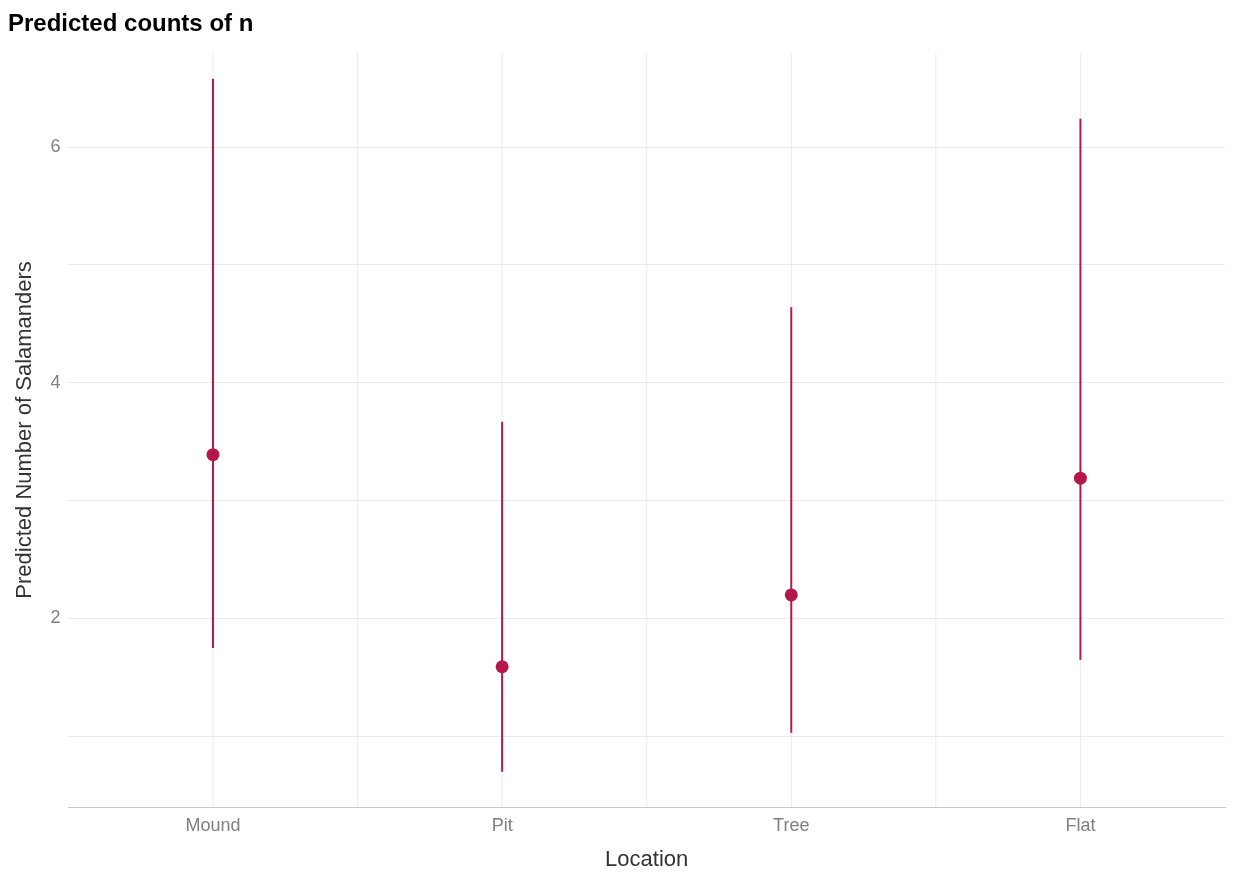 The image size is (1233, 881). What do you see at coordinates (213, 824) in the screenshot?
I see `x-tick-label: Mound` at bounding box center [213, 824].